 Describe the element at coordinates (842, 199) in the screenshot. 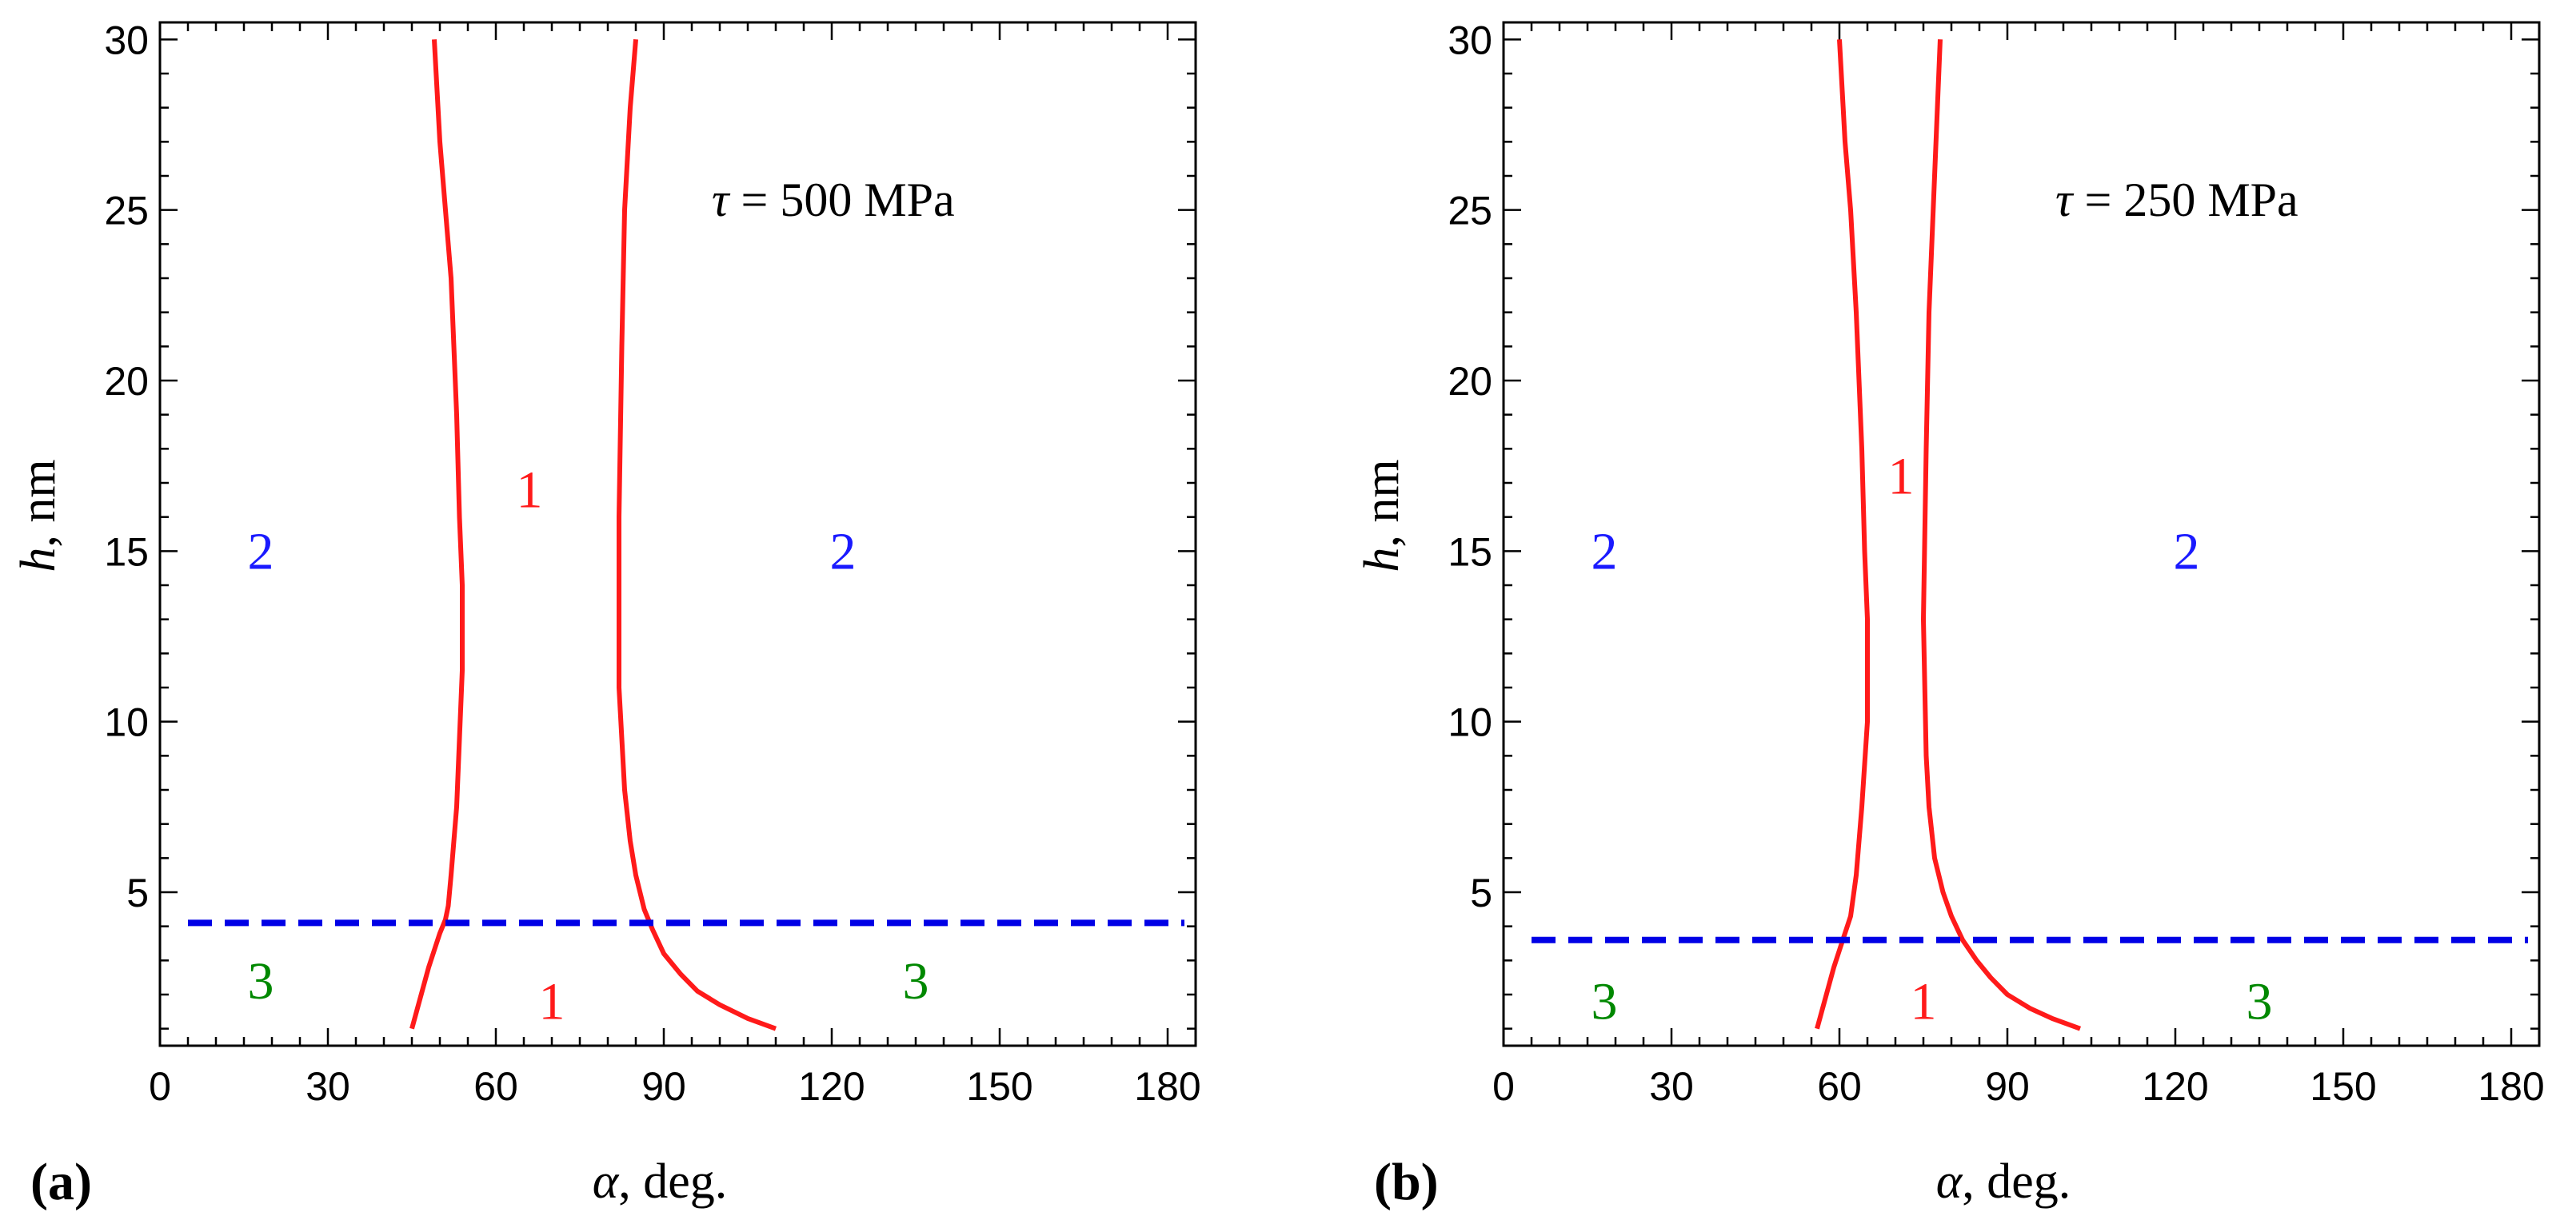

I see `stress-value: = 500 MPa` at that location.